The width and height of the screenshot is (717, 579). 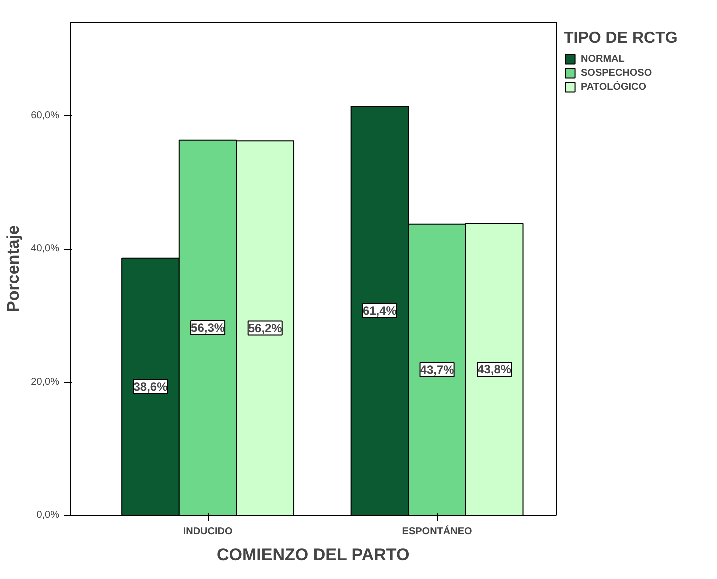 I want to click on x-tick-label: INDUCIDO, so click(x=208, y=532).